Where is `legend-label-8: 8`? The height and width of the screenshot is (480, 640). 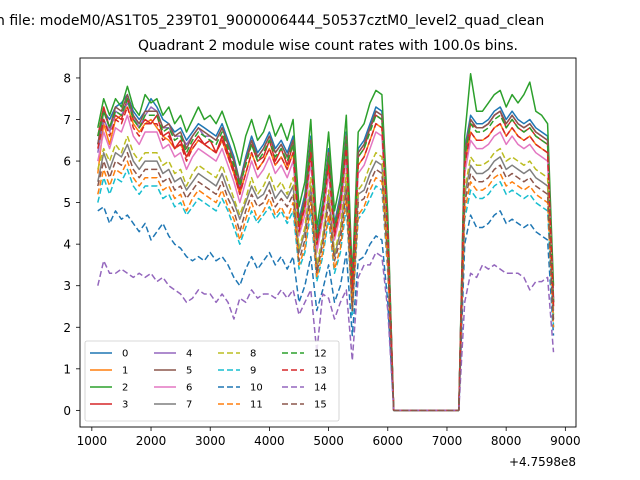
legend-label-8: 8 is located at coordinates (253, 354).